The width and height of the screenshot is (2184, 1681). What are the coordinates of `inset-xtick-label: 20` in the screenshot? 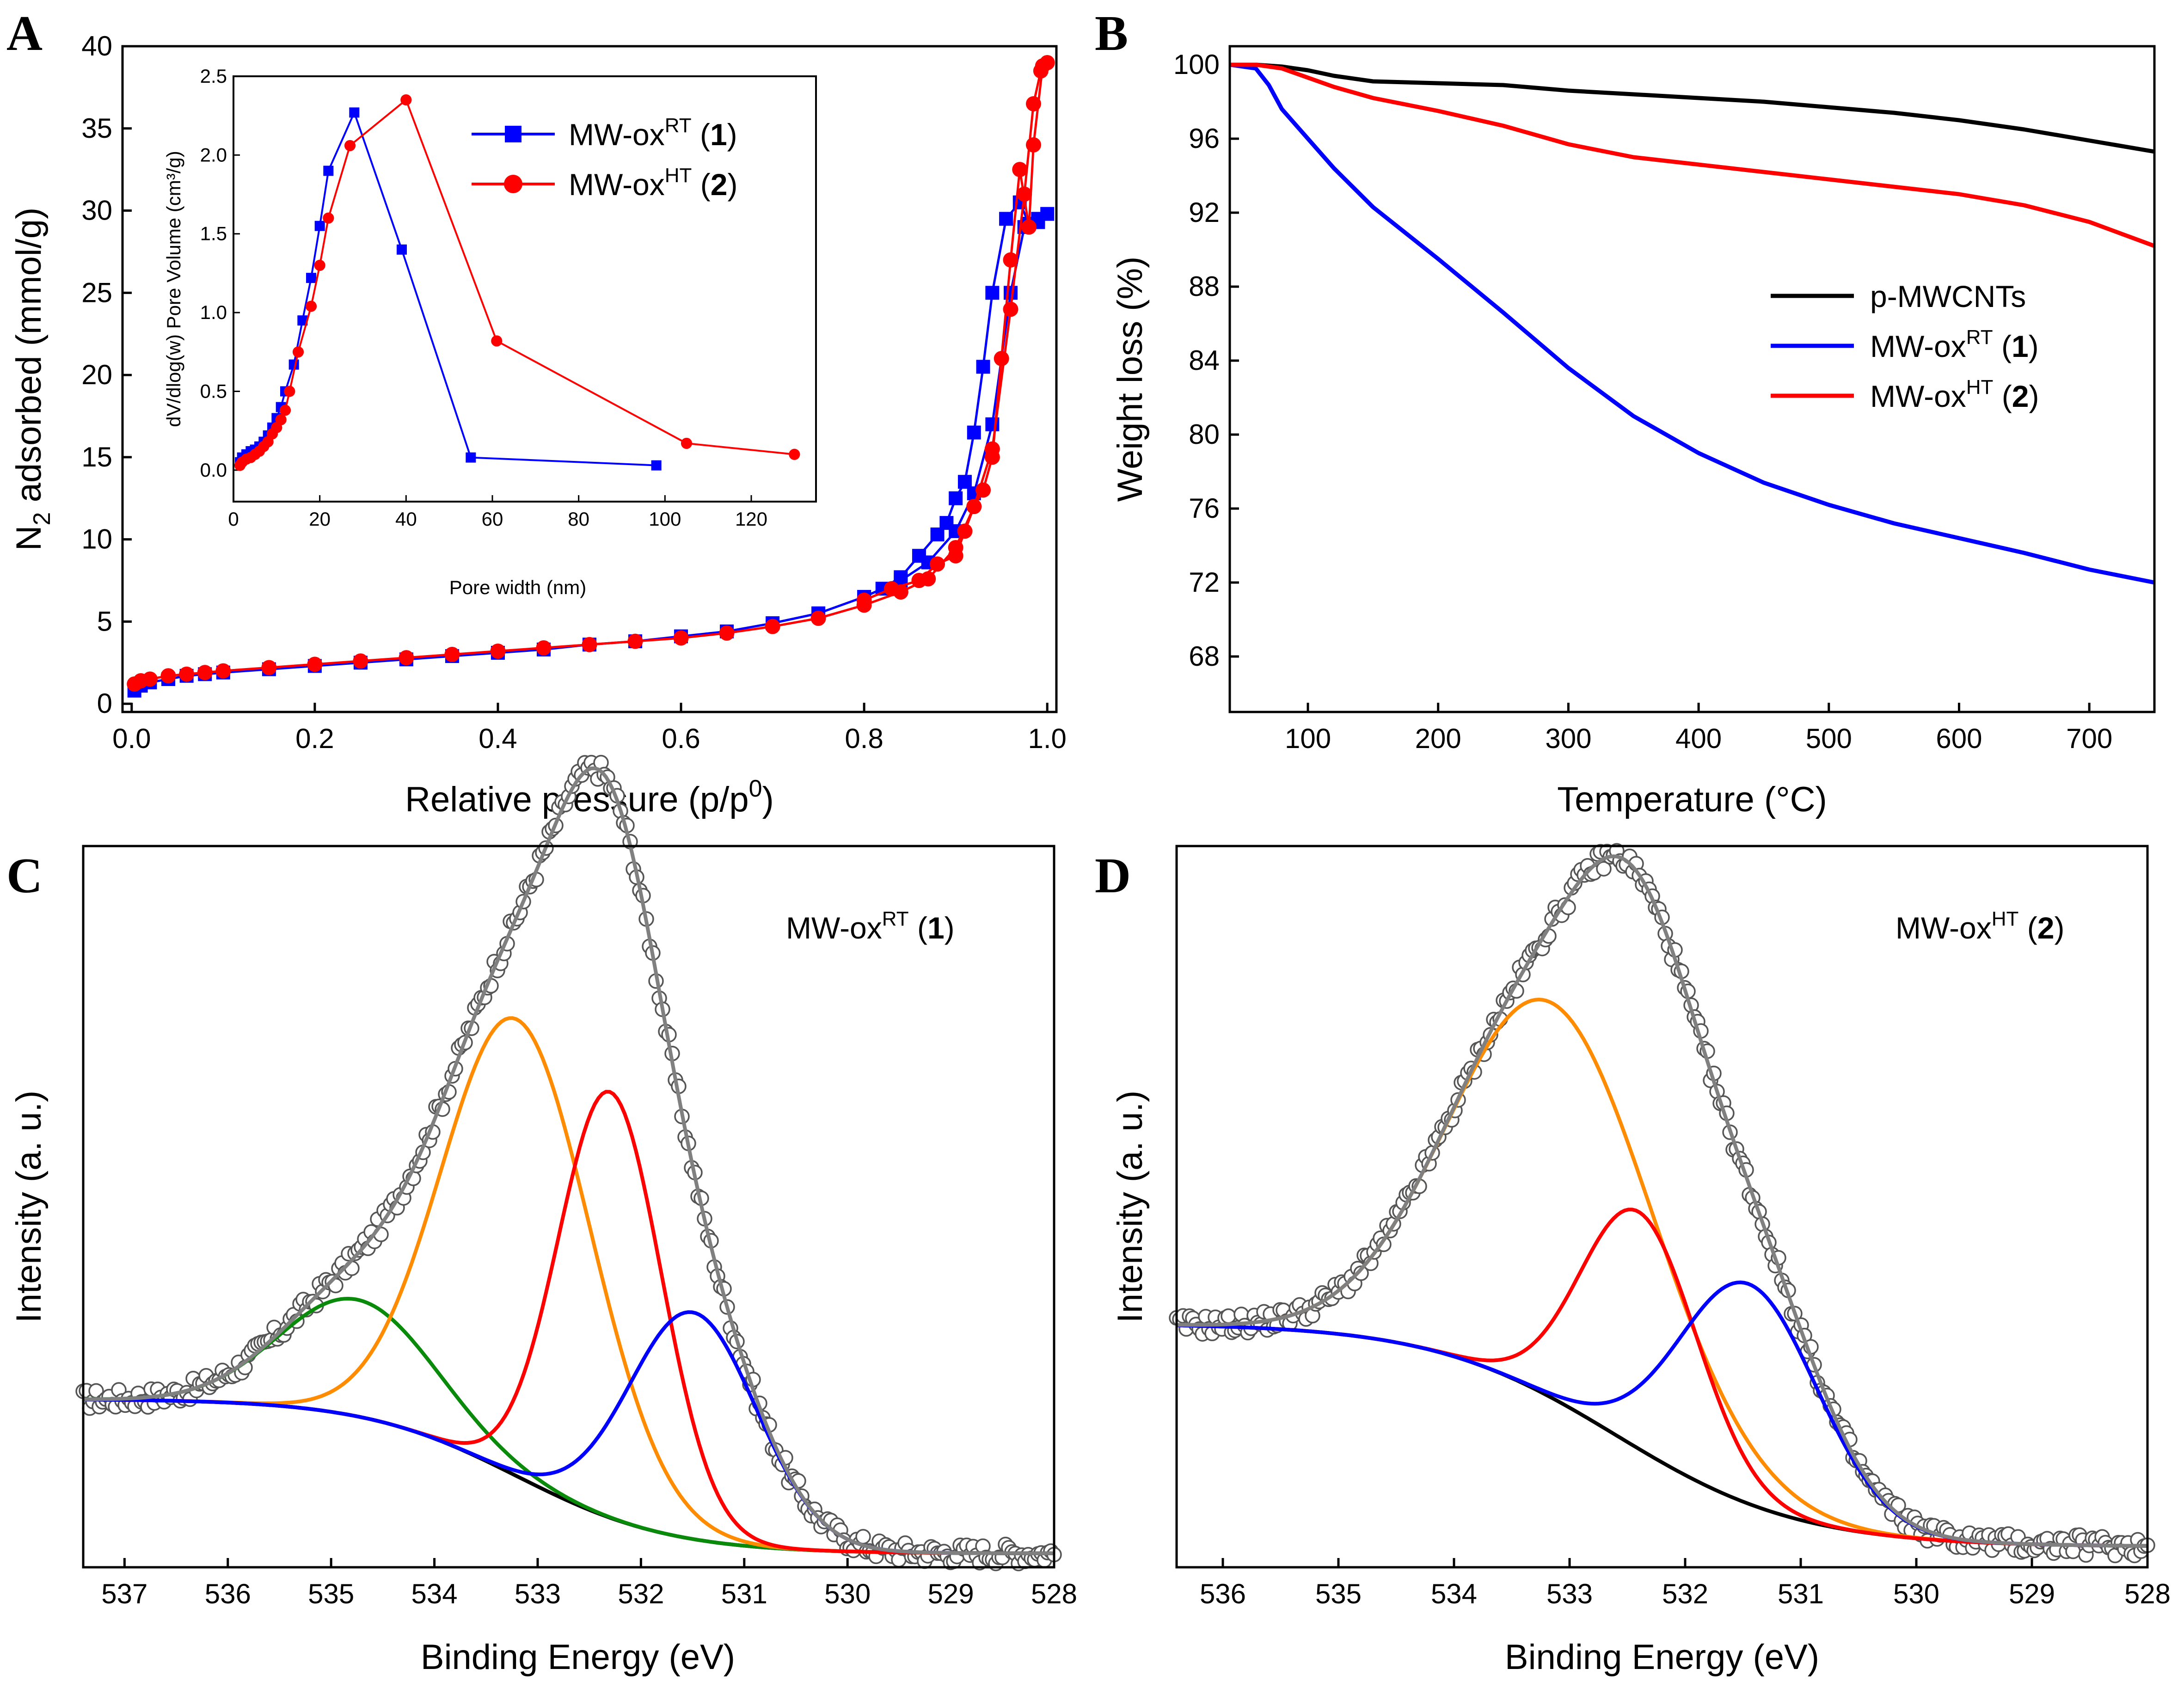 It's located at (320, 519).